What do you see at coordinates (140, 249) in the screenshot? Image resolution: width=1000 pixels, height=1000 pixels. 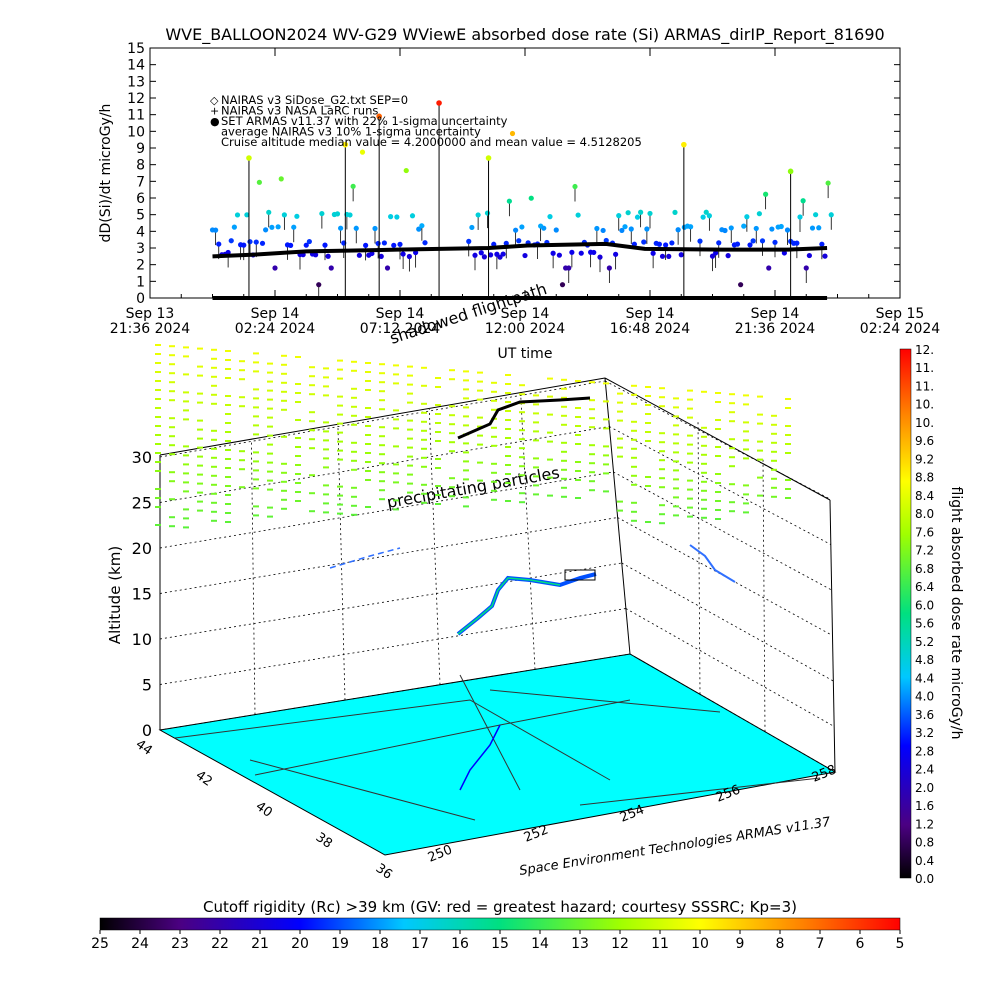 I see `y-tick-label: 3` at bounding box center [140, 249].